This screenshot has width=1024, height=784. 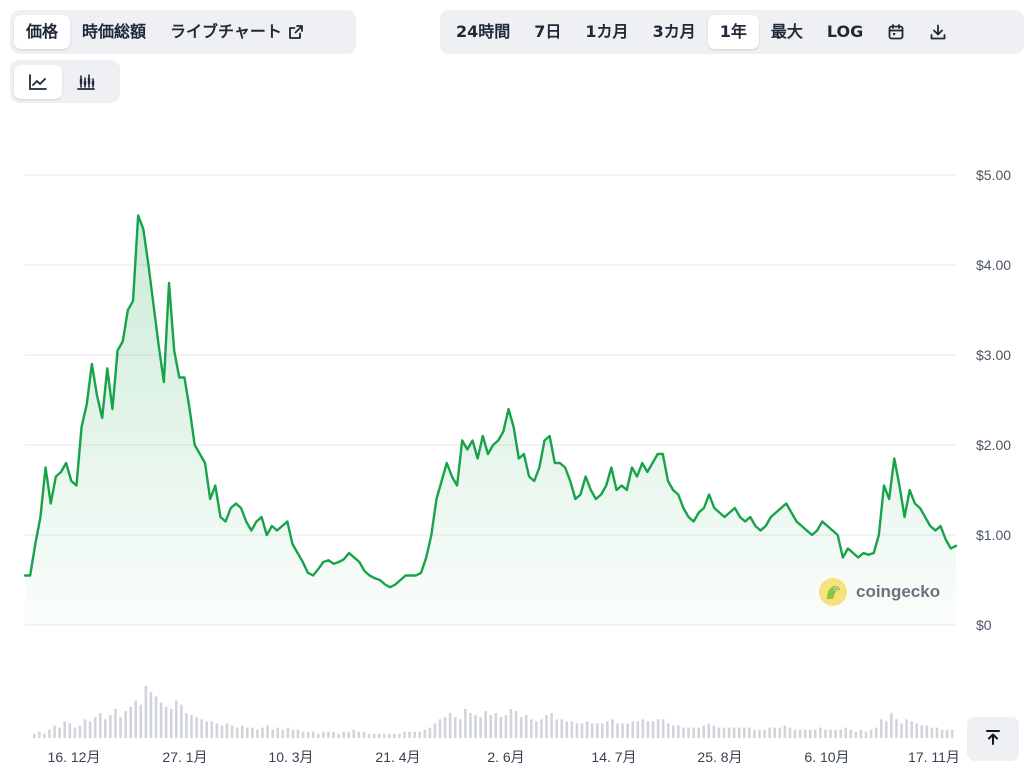 What do you see at coordinates (993, 535) in the screenshot?
I see `y-tick-label: $1.00` at bounding box center [993, 535].